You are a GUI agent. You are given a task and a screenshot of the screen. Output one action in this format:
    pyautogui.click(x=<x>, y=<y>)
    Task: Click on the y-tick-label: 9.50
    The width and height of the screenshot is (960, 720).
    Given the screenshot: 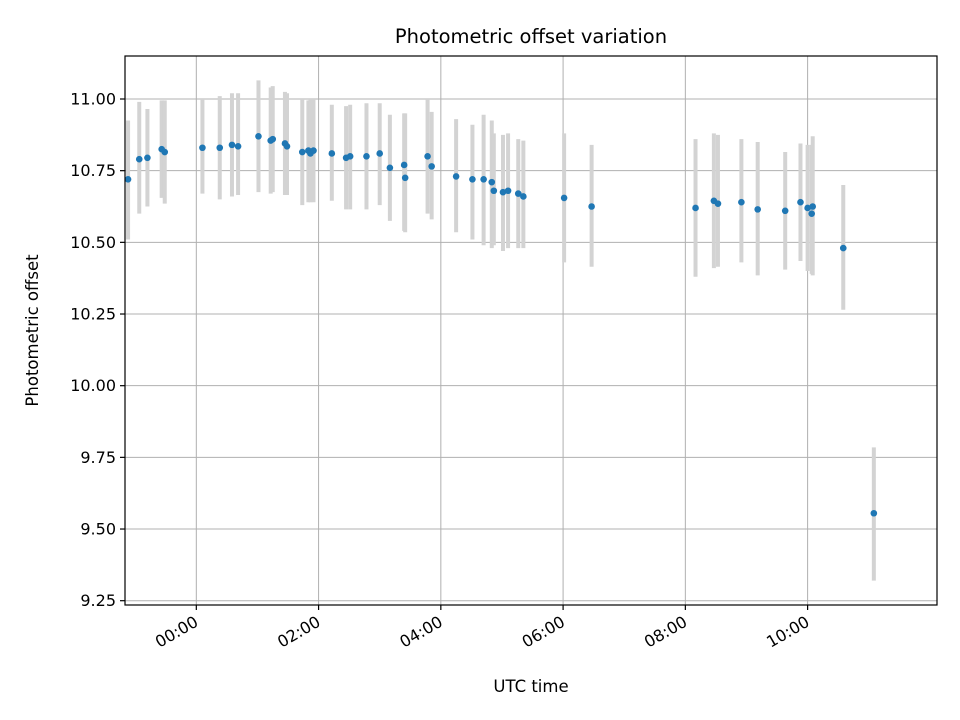 What is the action you would take?
    pyautogui.click(x=98, y=529)
    